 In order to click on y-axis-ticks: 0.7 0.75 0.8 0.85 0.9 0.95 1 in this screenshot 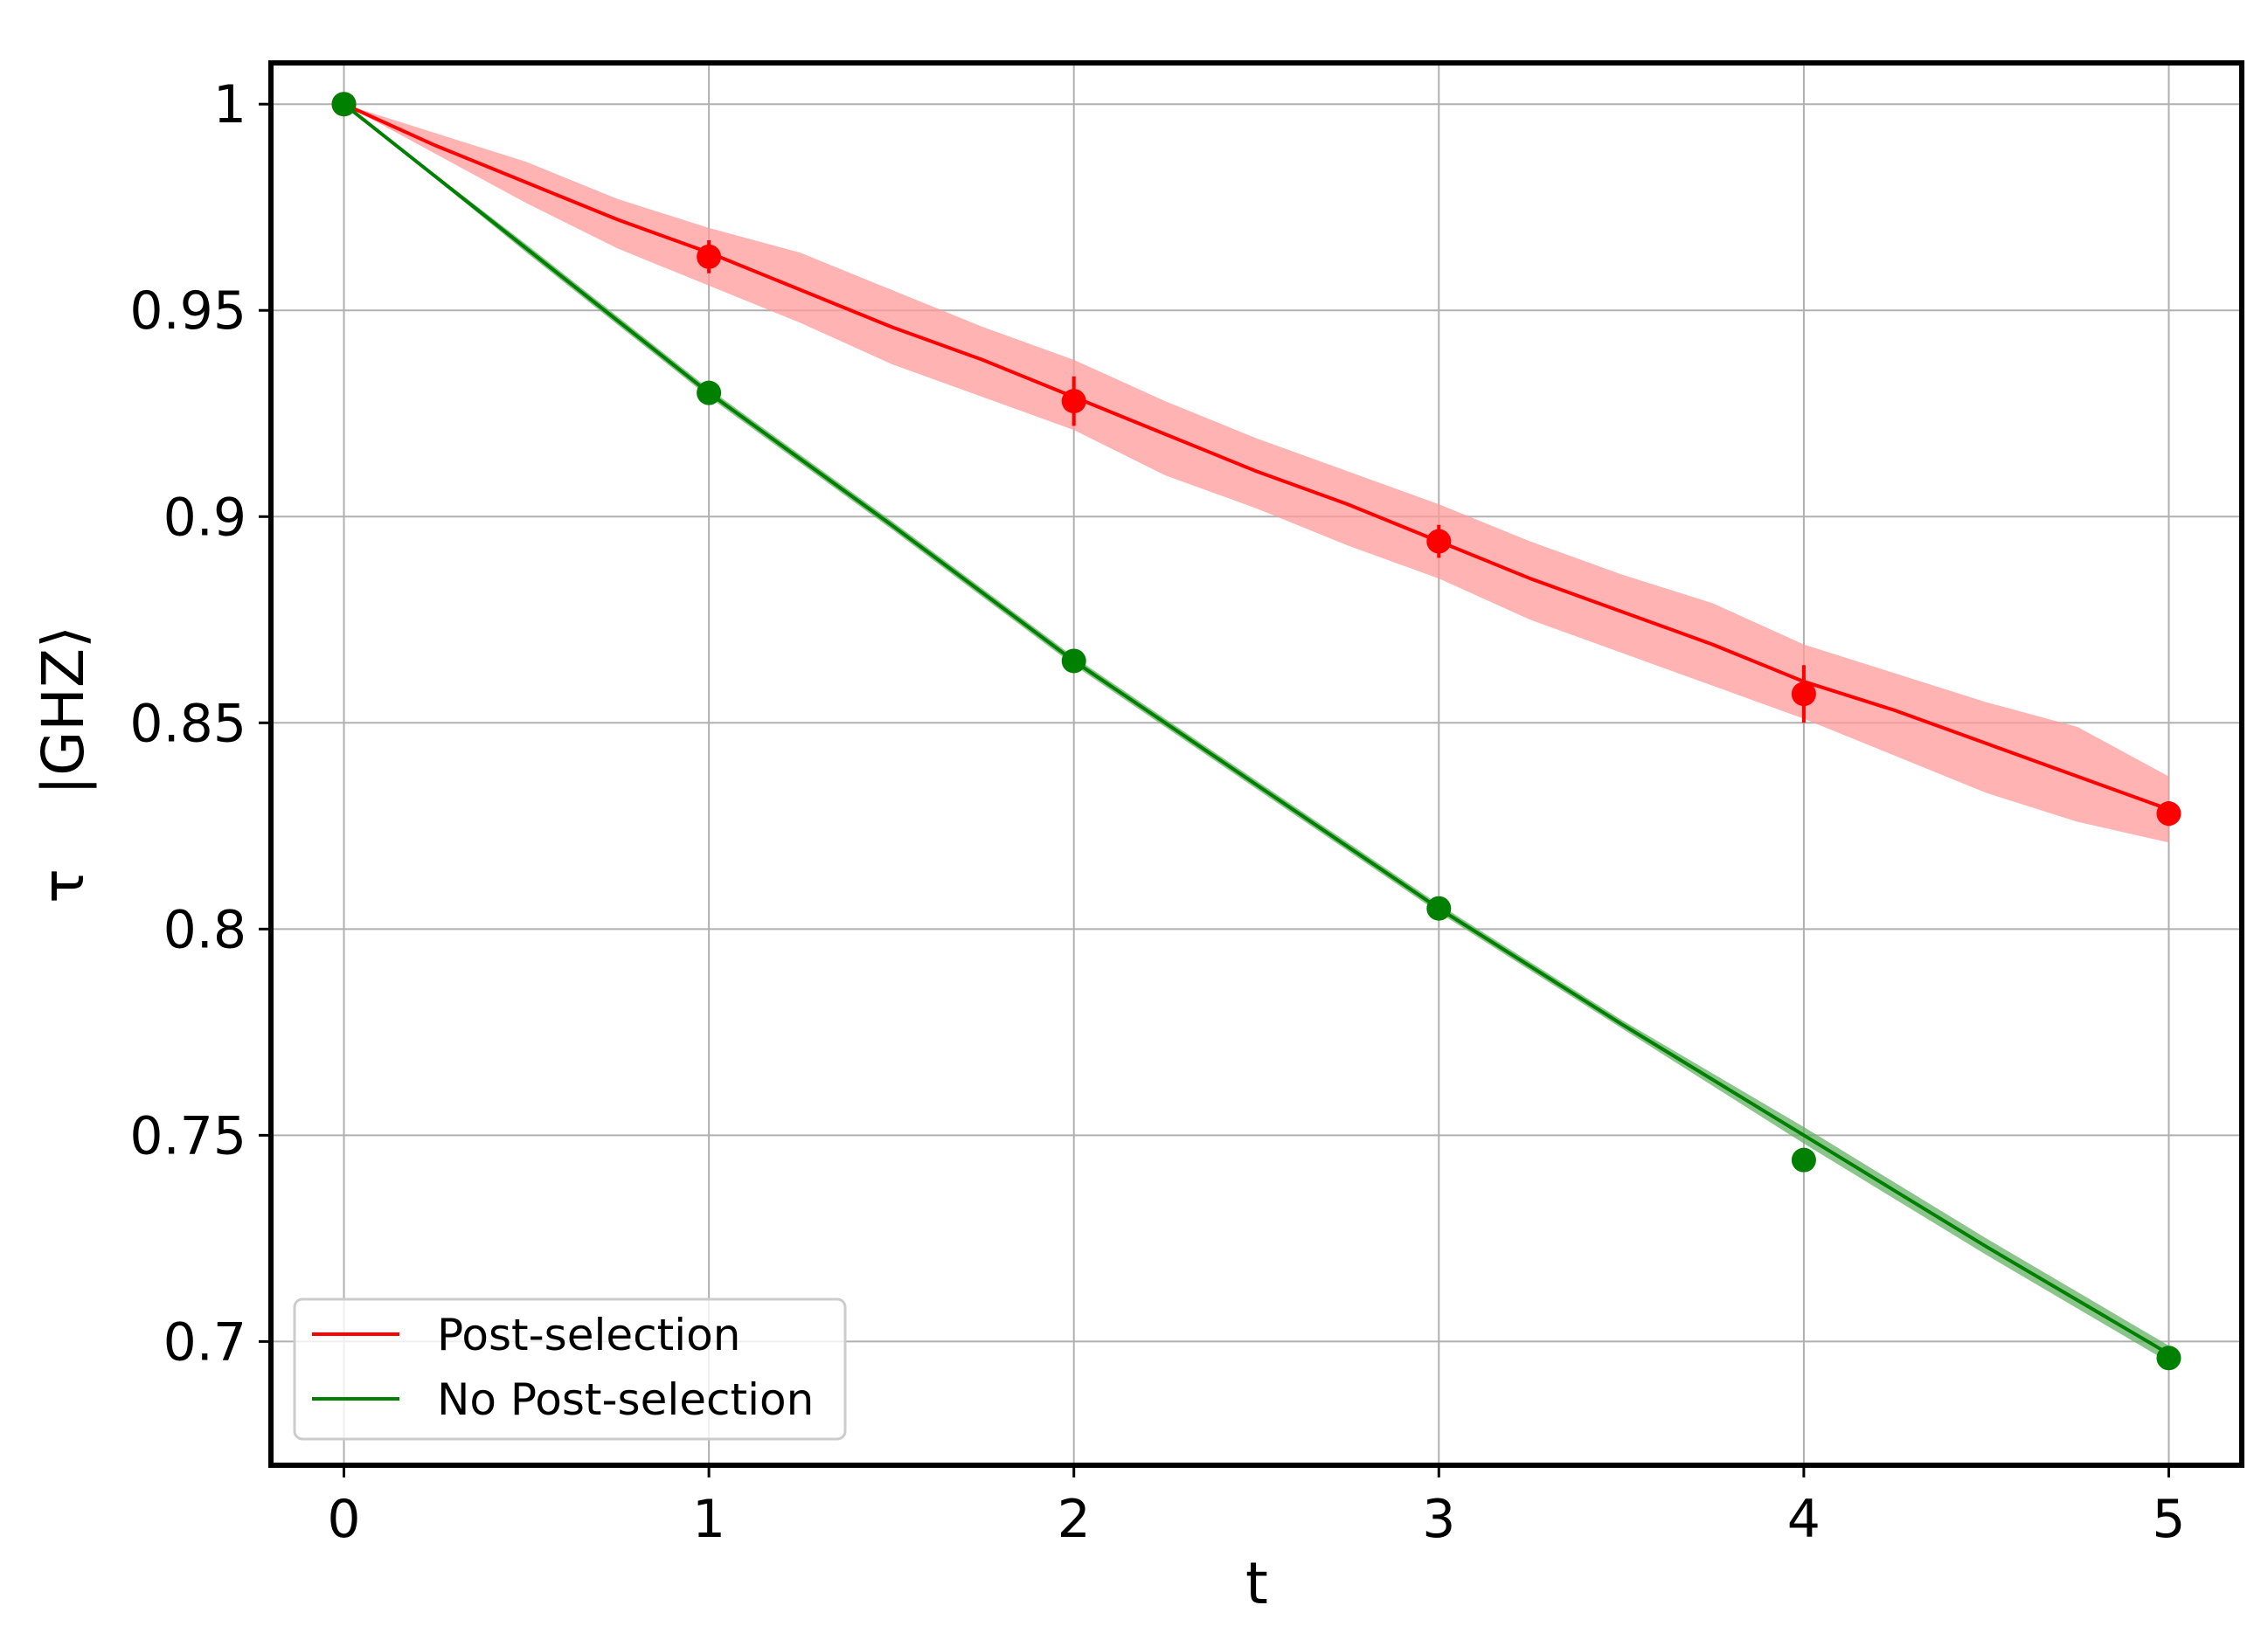, I will do `click(200, 723)`.